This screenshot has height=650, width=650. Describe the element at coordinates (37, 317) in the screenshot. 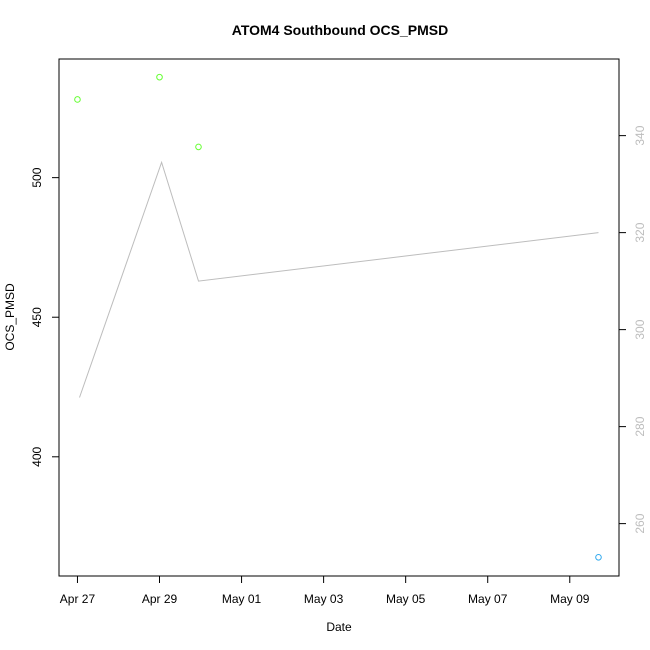

I see `y-left-tick-label: 450` at that location.